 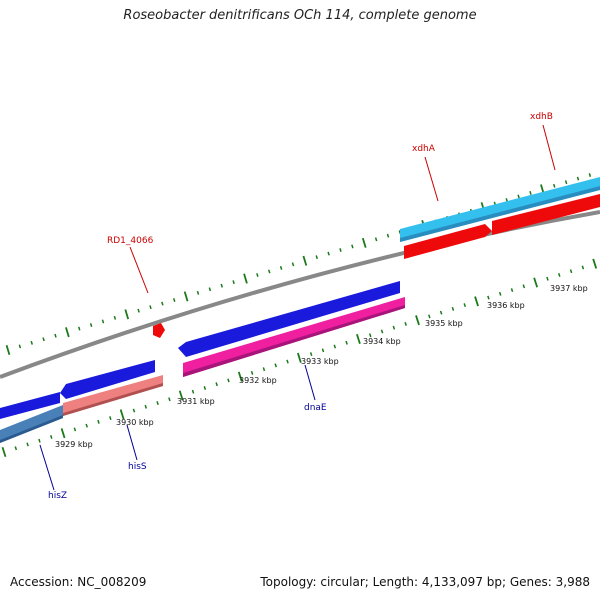 I want to click on kbp-label-3932: 3932 kbp, so click(x=258, y=380).